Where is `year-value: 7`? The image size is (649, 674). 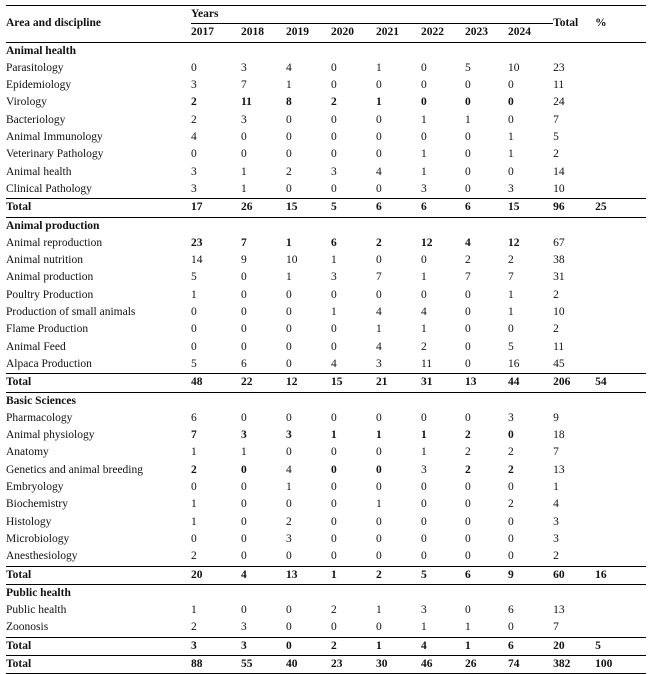
year-value: 7 is located at coordinates (244, 85).